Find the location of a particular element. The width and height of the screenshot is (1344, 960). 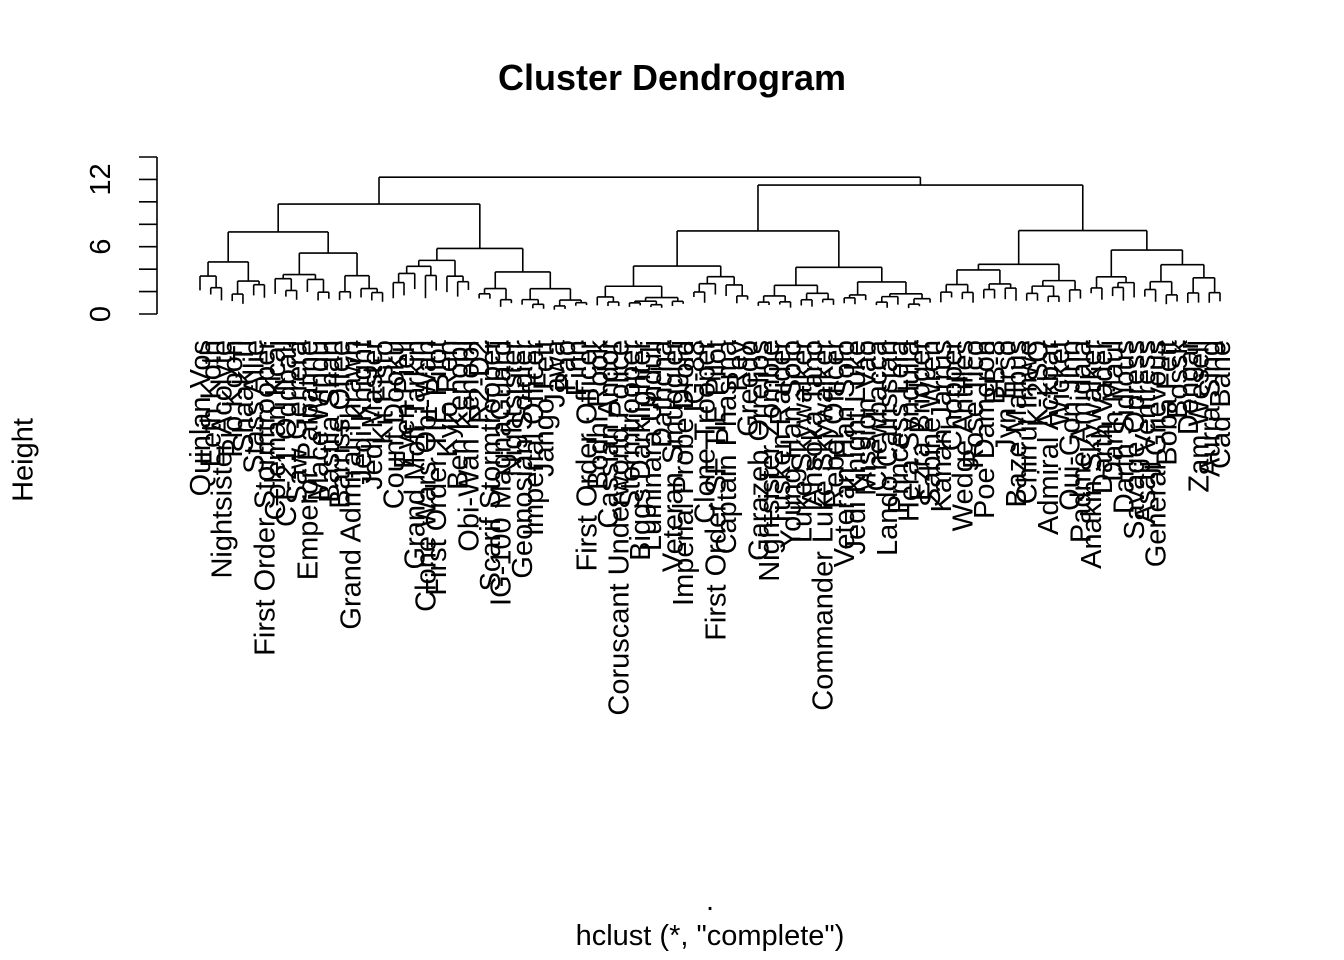

leaf-label: Princess Leia is located at coordinates (899, 426).